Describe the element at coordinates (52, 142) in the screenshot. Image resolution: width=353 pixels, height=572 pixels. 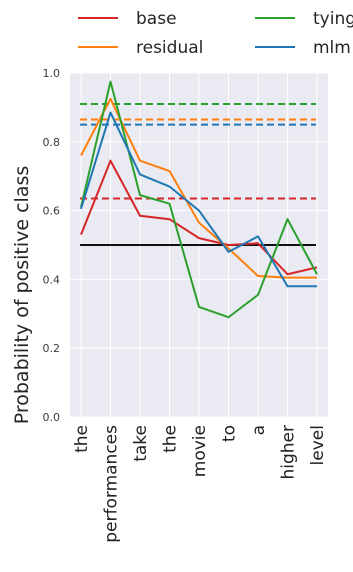
I see `y-tick-label: 0.8` at that location.